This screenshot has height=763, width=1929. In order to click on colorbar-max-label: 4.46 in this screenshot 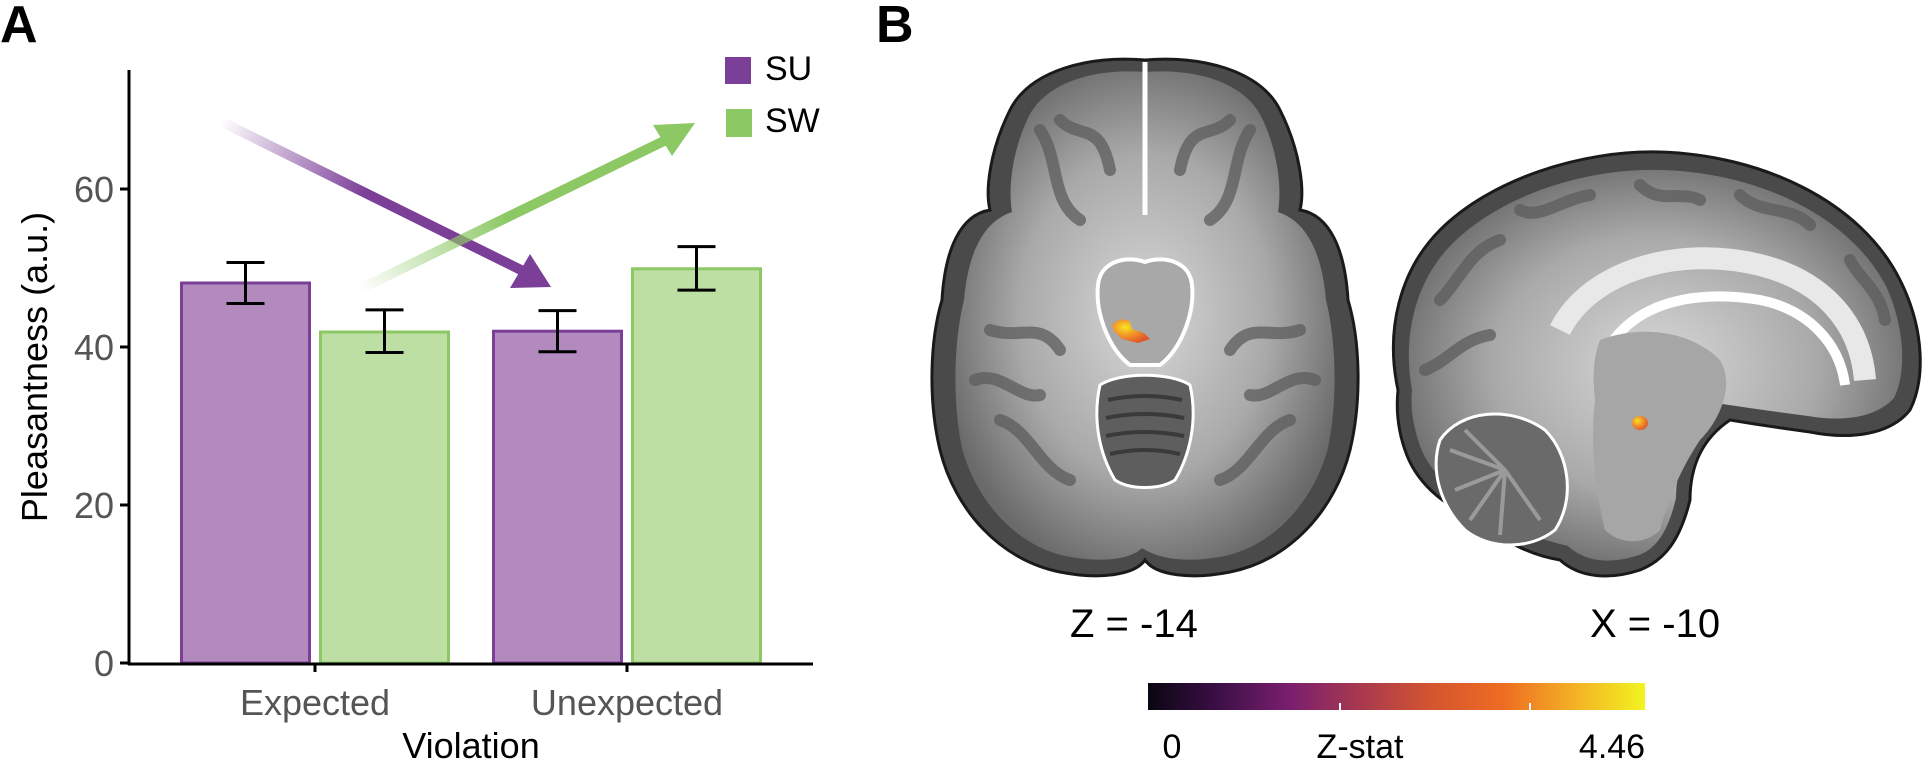, I will do `click(1612, 745)`.